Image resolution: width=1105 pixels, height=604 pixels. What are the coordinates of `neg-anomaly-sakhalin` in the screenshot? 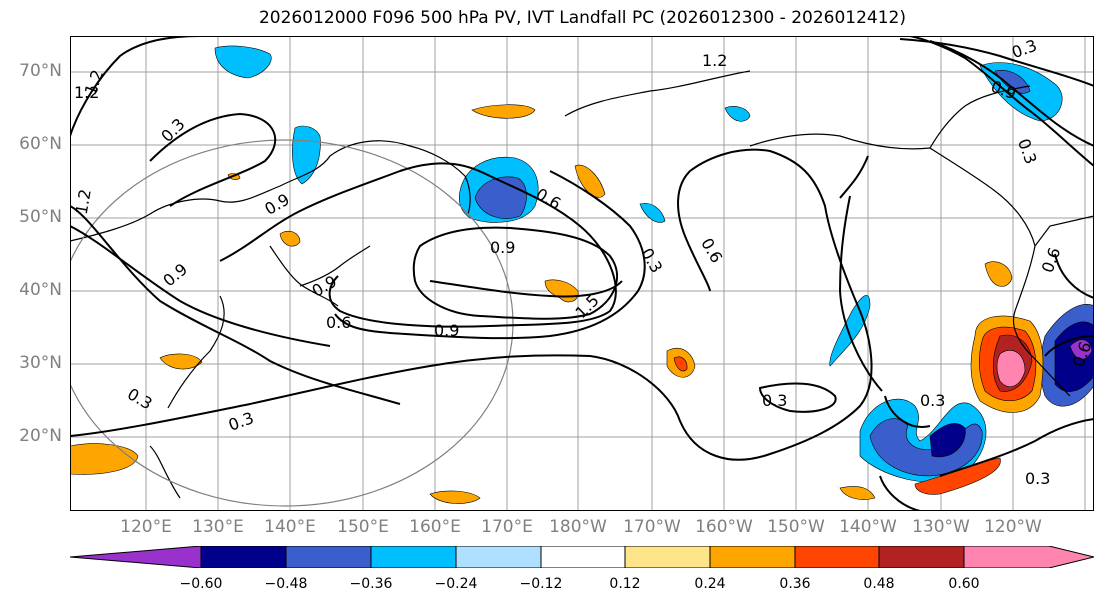 It's located at (306, 155).